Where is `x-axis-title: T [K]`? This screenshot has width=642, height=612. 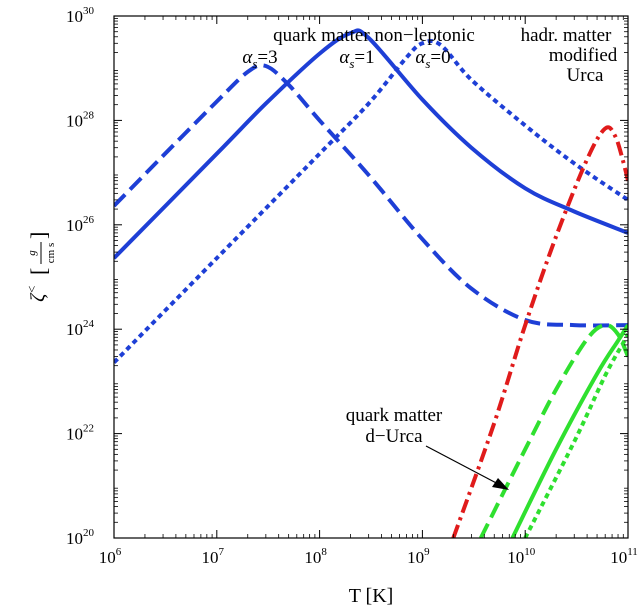
x-axis-title: T [K] is located at coordinates (371, 596).